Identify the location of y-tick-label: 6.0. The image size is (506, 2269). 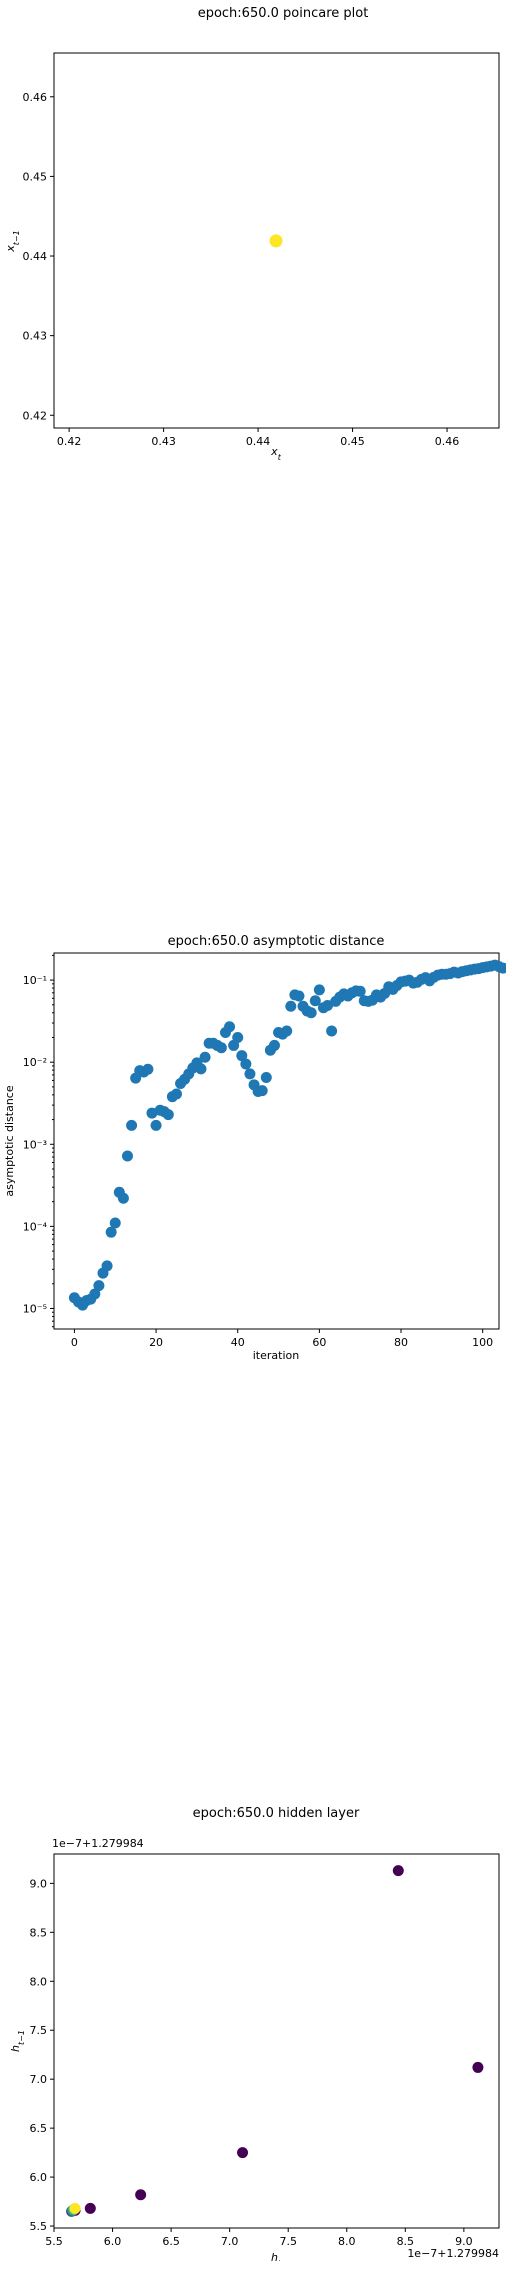
(39, 2177).